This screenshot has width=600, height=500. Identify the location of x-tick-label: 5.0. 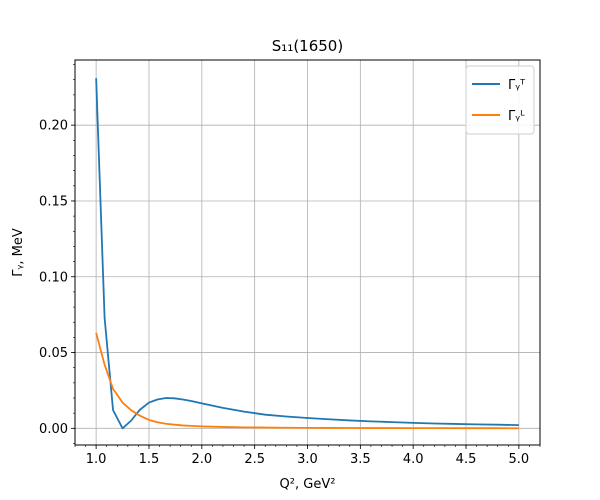
(519, 459).